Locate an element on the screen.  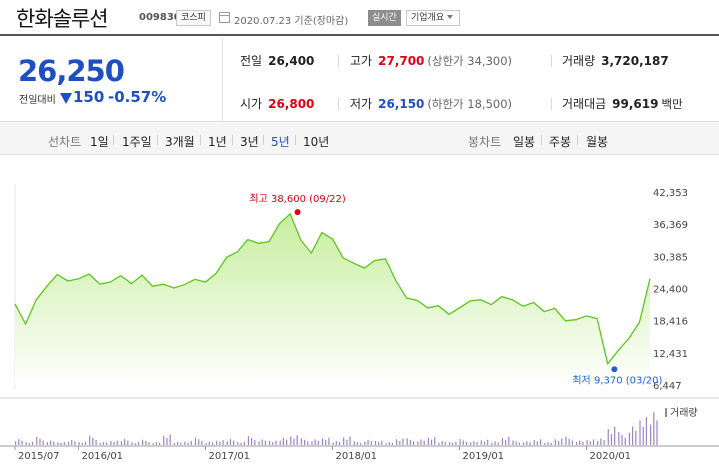
company-info-dropdown: 기업개요 is located at coordinates (433, 18).